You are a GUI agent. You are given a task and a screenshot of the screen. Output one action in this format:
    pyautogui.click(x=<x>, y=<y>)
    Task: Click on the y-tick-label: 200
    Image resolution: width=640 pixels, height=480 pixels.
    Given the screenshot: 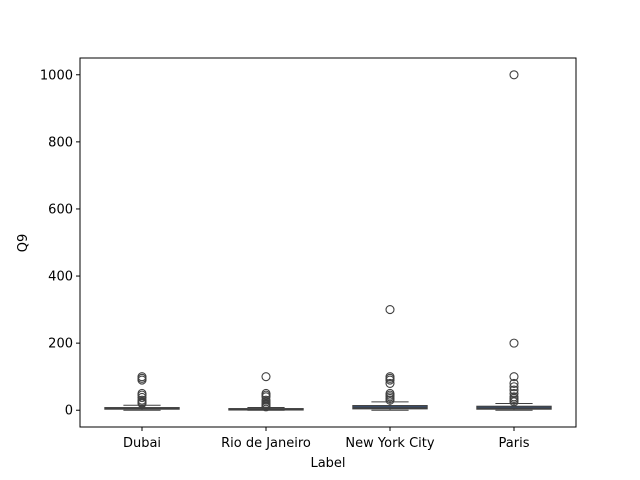 What is the action you would take?
    pyautogui.click(x=60, y=344)
    